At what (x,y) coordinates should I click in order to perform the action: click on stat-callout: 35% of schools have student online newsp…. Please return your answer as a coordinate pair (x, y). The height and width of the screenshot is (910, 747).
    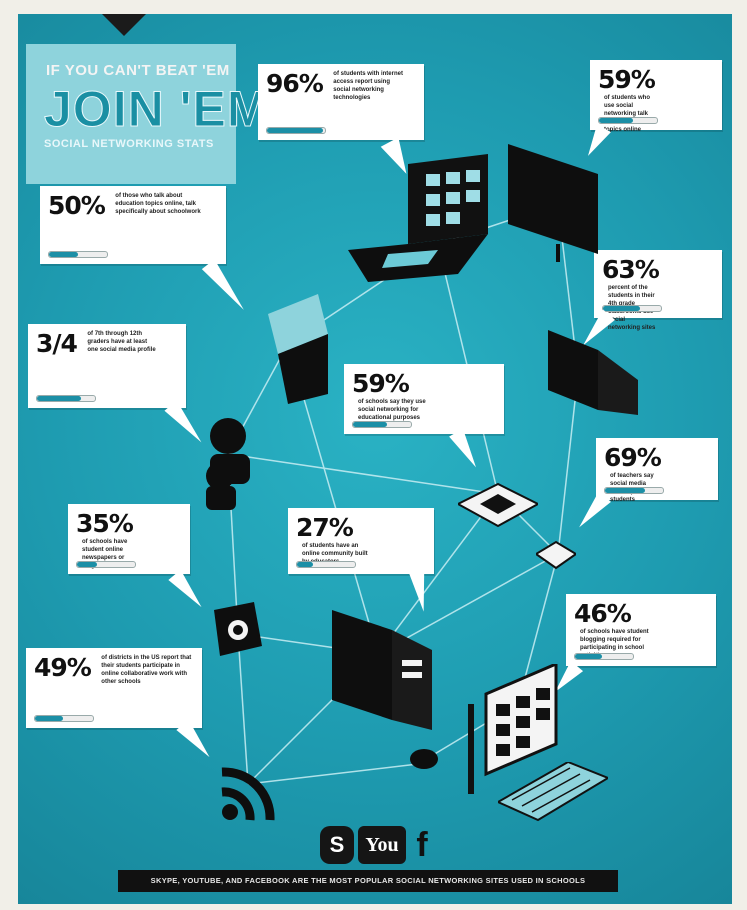
    Looking at the image, I should click on (129, 539).